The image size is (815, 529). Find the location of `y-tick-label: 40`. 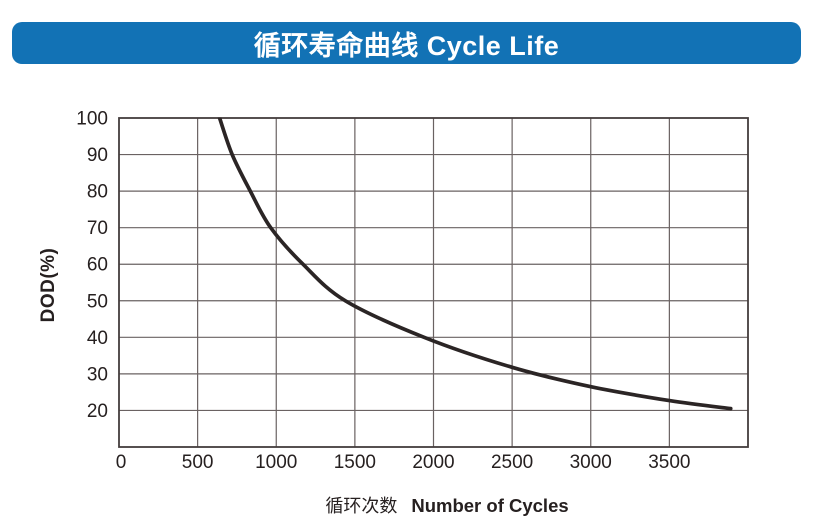

y-tick-label: 40 is located at coordinates (97, 338).